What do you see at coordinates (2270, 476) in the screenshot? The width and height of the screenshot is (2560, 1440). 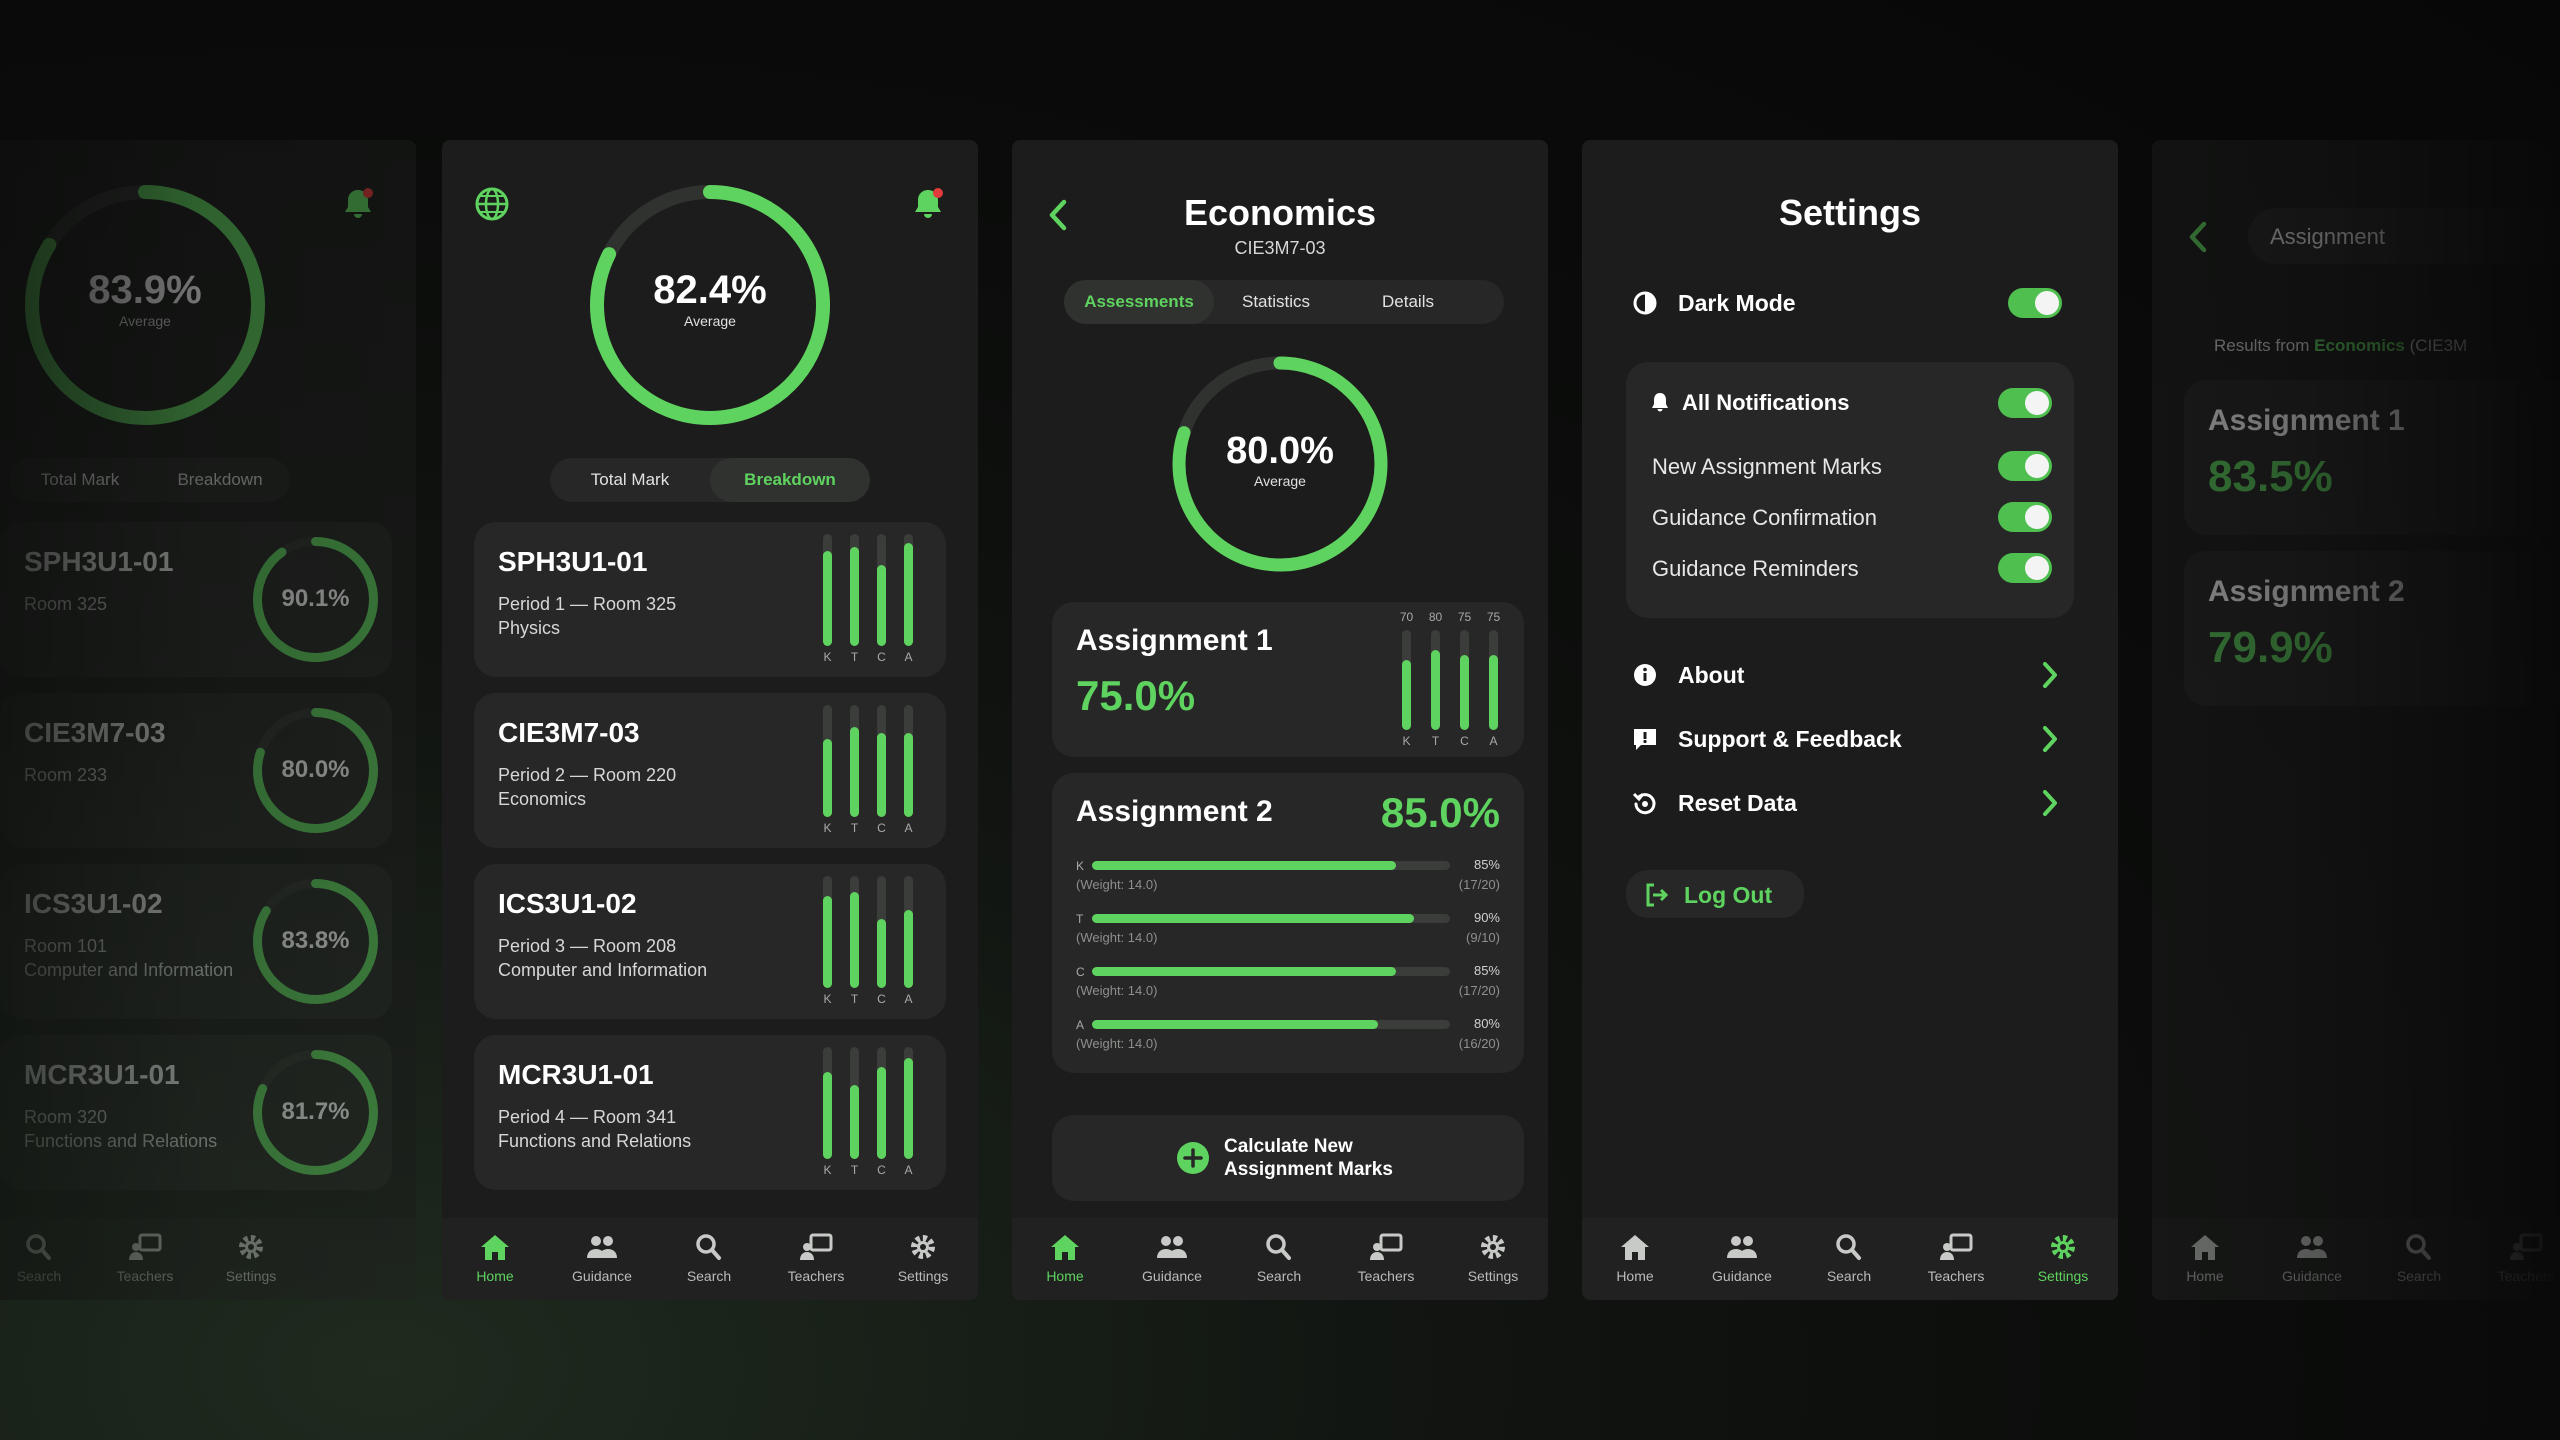 I see `assignment-percent: 83.5%` at bounding box center [2270, 476].